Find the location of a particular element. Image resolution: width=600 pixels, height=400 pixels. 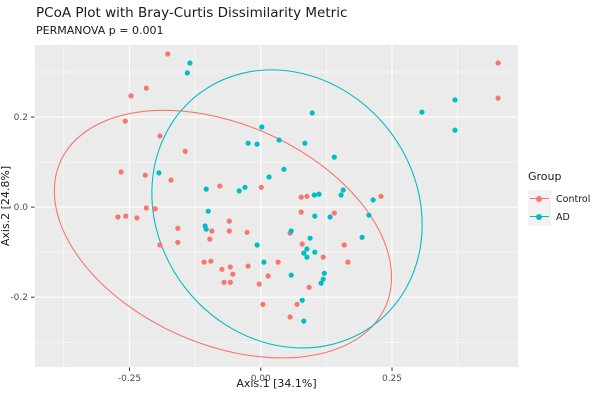

legend: Group Control AD is located at coordinates (559, 198).